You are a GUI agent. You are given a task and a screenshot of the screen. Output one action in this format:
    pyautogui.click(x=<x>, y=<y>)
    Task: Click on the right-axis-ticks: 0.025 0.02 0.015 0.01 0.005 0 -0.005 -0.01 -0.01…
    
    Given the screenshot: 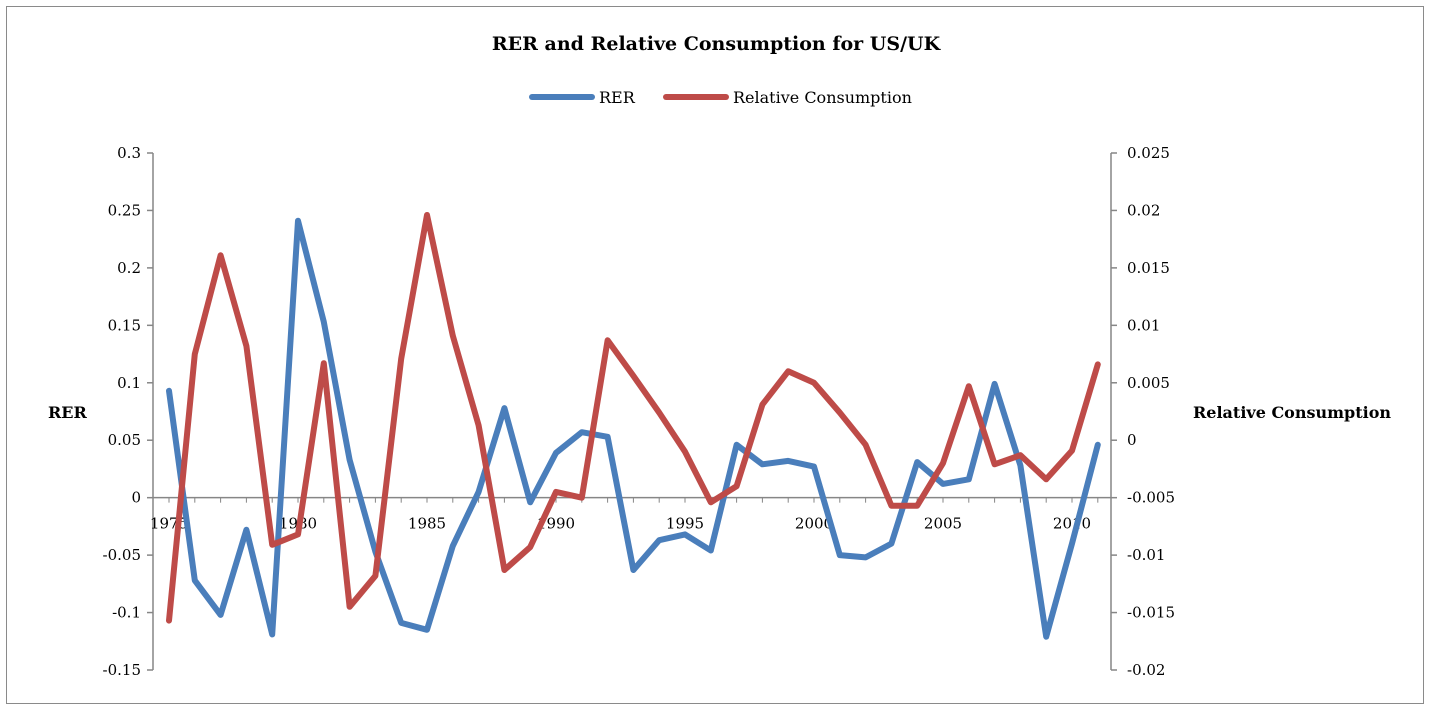 What is the action you would take?
    pyautogui.click(x=1143, y=411)
    